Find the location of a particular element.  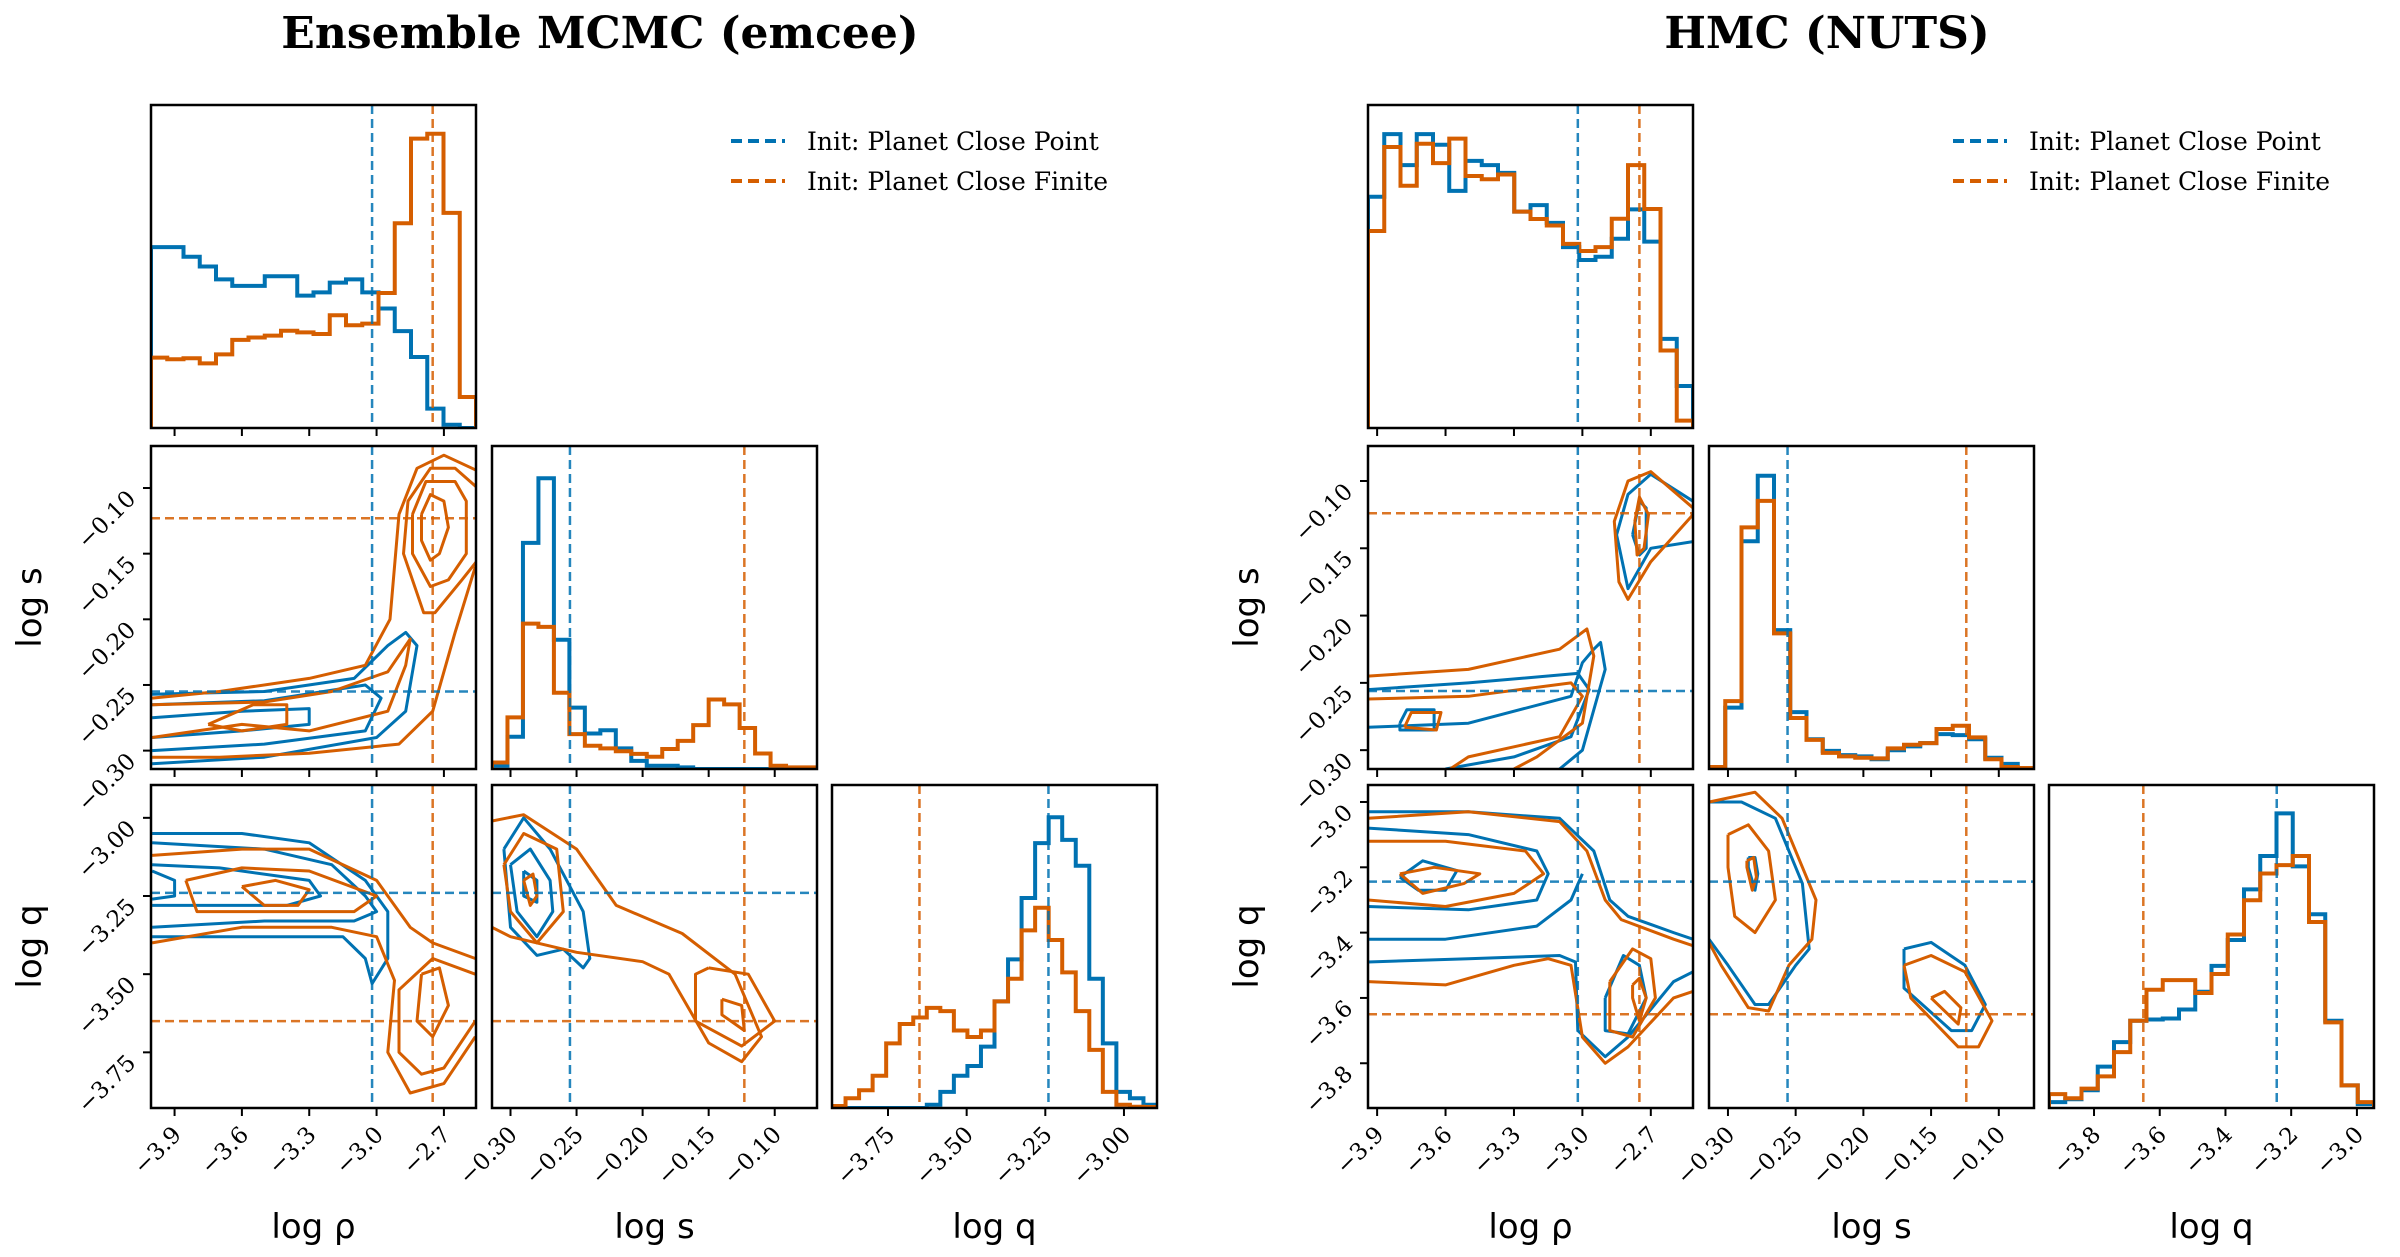

histogram-point is located at coordinates (313, 336).